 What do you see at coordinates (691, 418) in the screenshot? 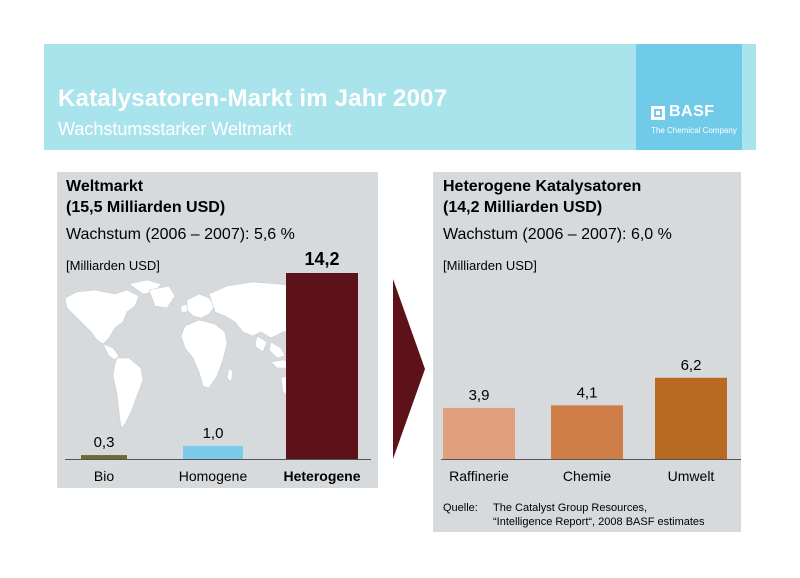
I see `bar-umwelt` at bounding box center [691, 418].